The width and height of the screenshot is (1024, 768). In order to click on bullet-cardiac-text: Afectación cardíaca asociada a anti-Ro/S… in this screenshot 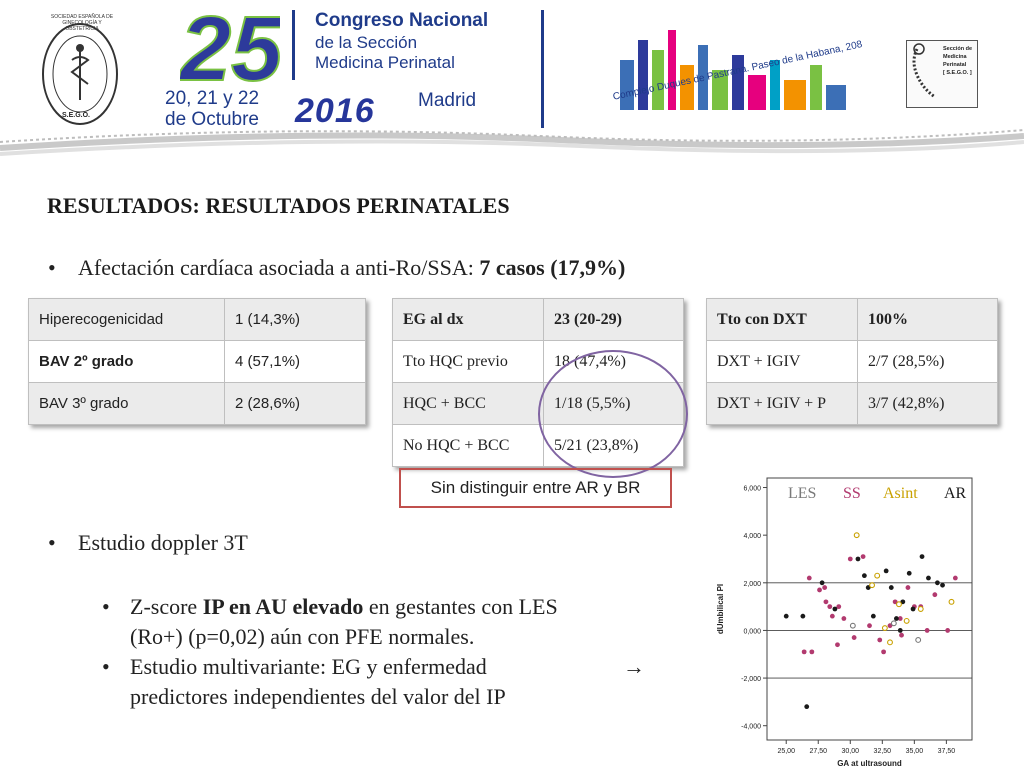, I will do `click(279, 267)`.